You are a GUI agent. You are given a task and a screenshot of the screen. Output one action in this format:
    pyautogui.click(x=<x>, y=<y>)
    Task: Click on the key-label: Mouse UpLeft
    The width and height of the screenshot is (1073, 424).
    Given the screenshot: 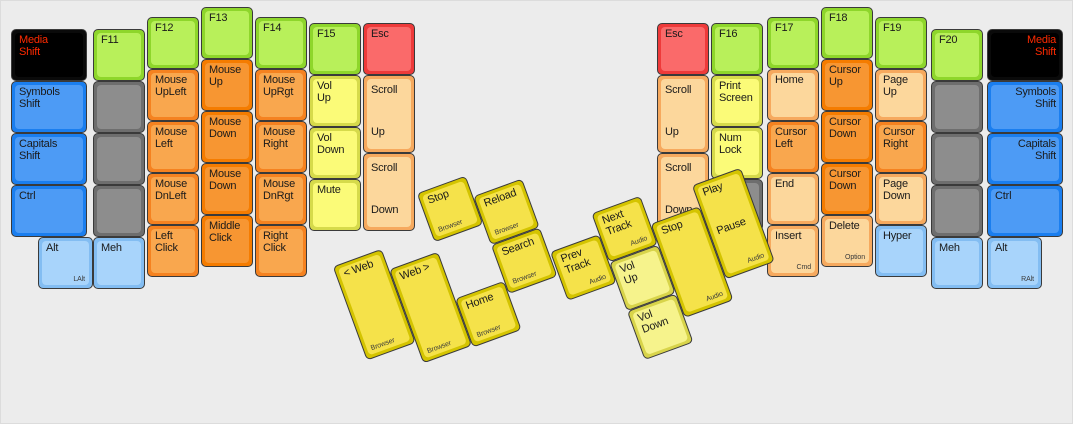 What is the action you would take?
    pyautogui.click(x=171, y=86)
    